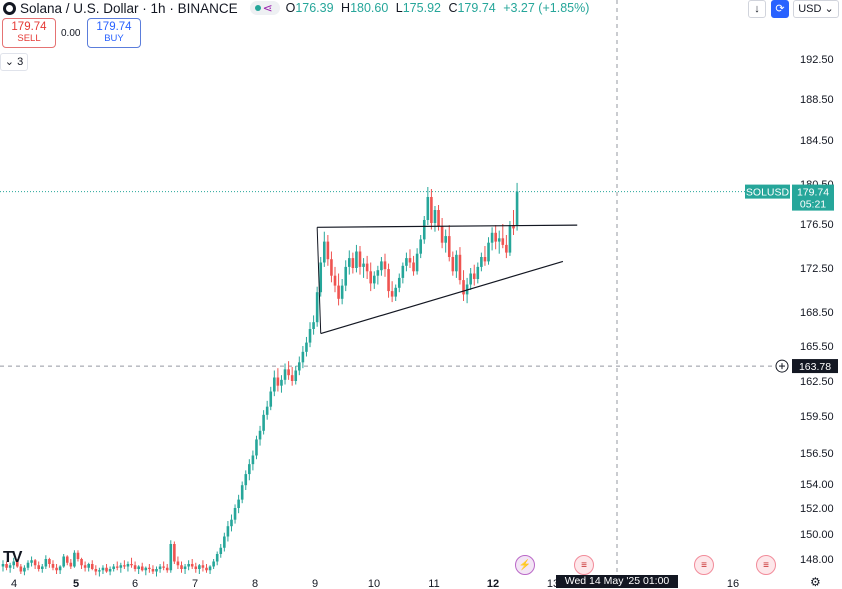 The height and width of the screenshot is (589, 842). I want to click on y-axis-tick-label: 156.50, so click(817, 454).